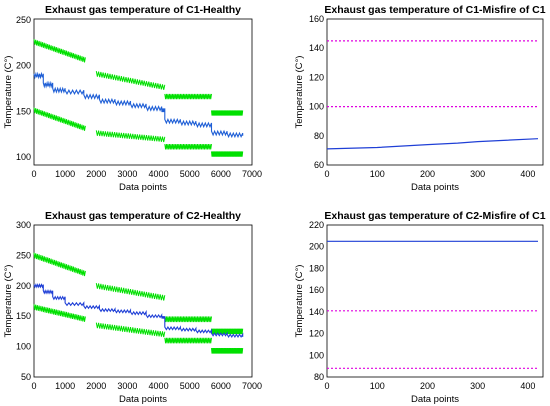 Image resolution: width=550 pixels, height=406 pixels. Describe the element at coordinates (23, 88) in the screenshot. I see `y-ticks: 100 150 200 250` at that location.